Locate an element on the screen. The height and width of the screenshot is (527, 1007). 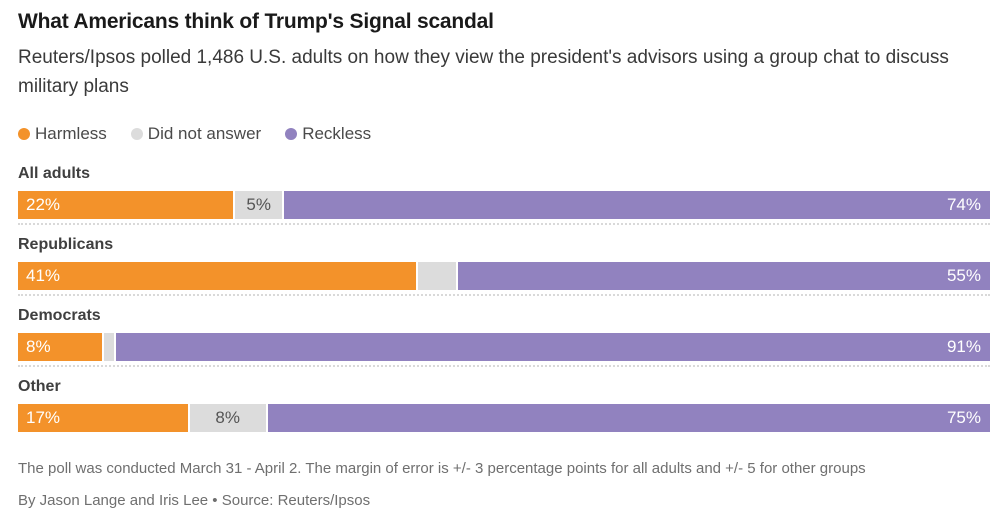
stacked-bar: 8% 91% is located at coordinates (504, 347).